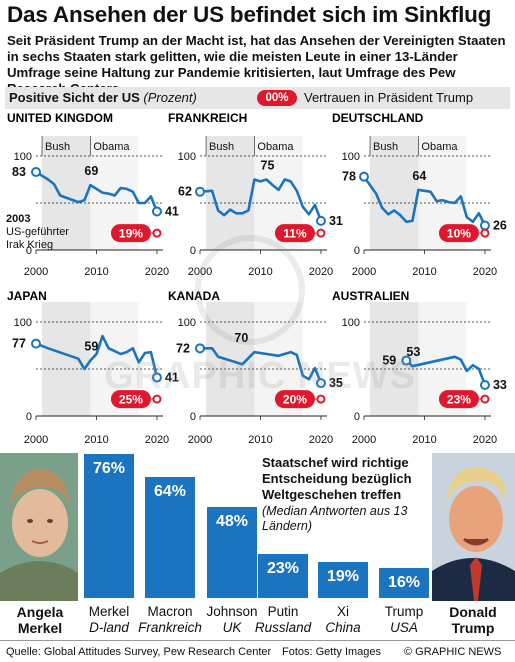  I want to click on trump-name: Donald Trump, so click(473, 620).